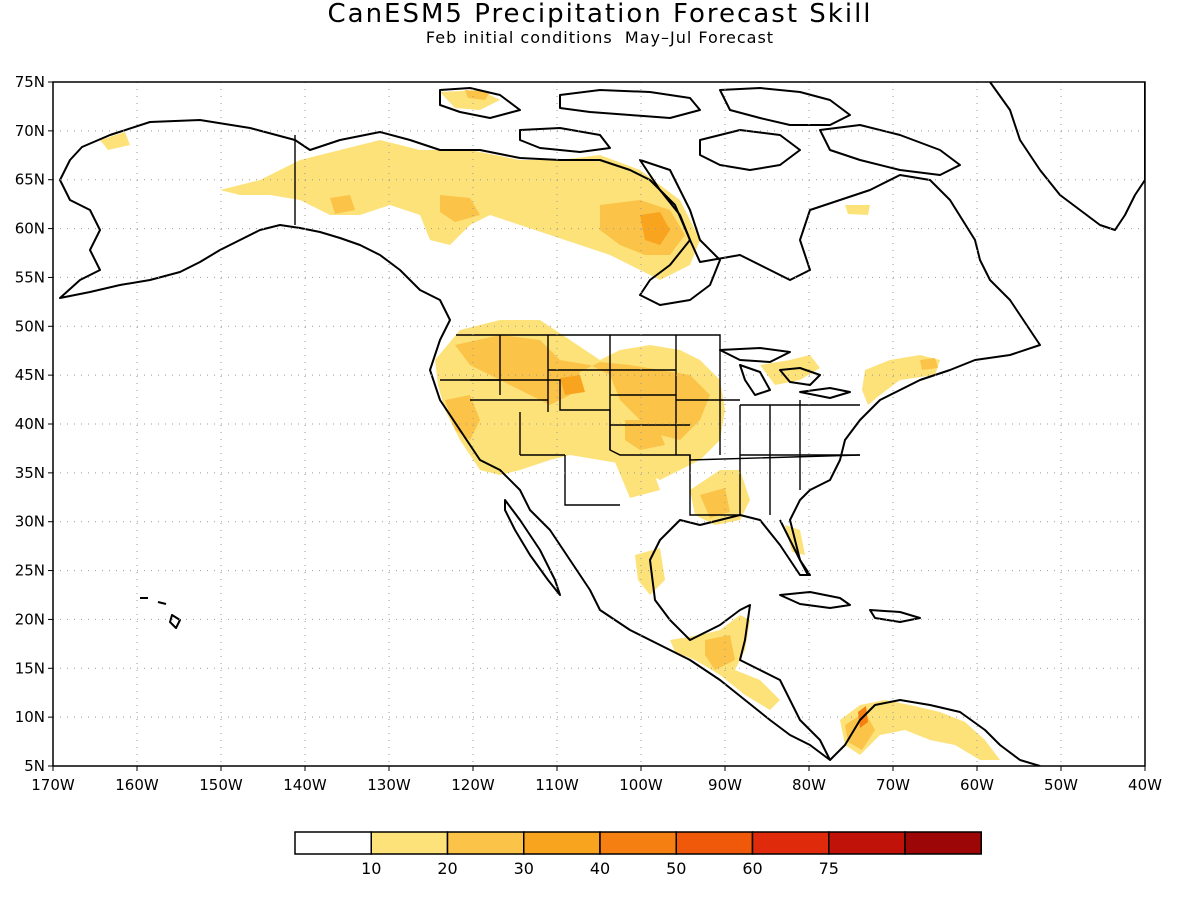 The width and height of the screenshot is (1200, 900). What do you see at coordinates (752, 868) in the screenshot?
I see `colorbar-label: 60` at bounding box center [752, 868].